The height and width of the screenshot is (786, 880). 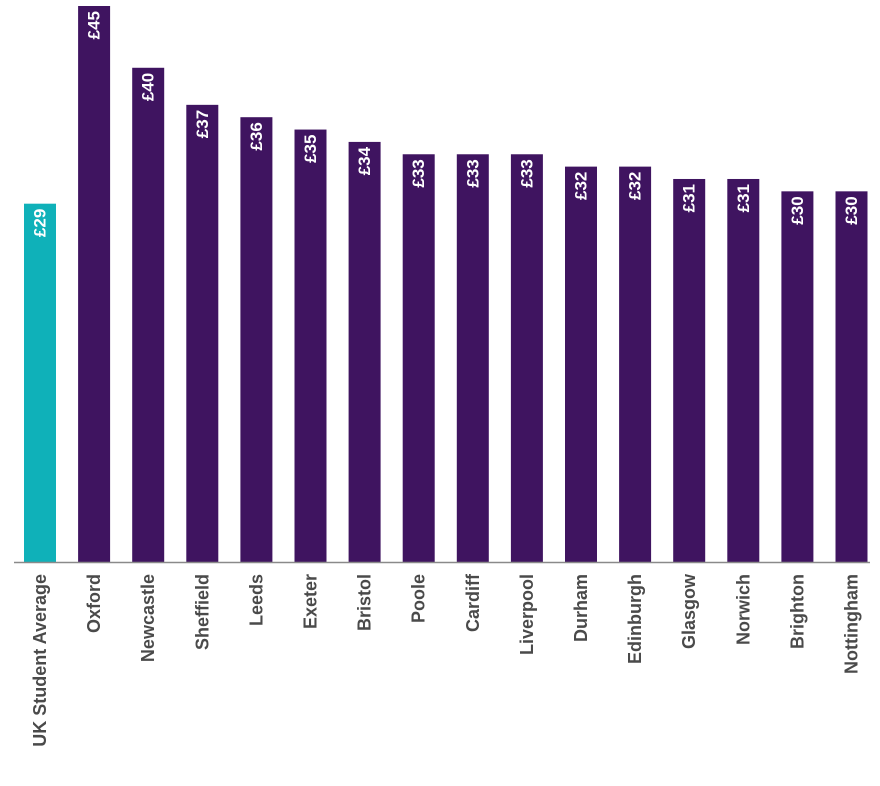 What do you see at coordinates (797, 377) in the screenshot?
I see `bar-brighton` at bounding box center [797, 377].